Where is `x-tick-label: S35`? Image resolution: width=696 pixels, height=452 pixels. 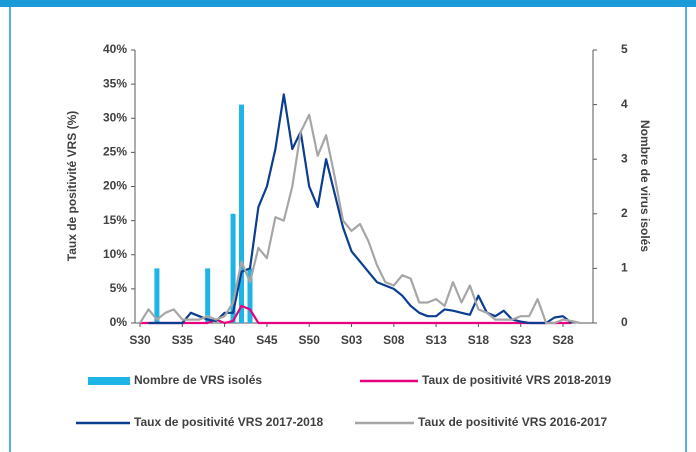 x-tick-label: S35 is located at coordinates (183, 340).